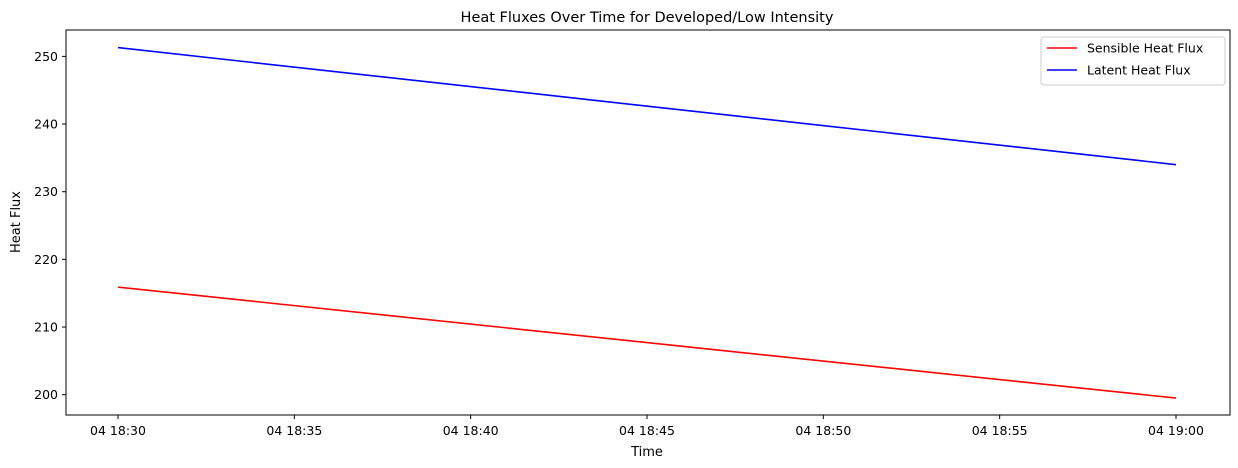 This screenshot has width=1238, height=468. Describe the element at coordinates (823, 430) in the screenshot. I see `x-tick-label: 04 18:50` at that location.